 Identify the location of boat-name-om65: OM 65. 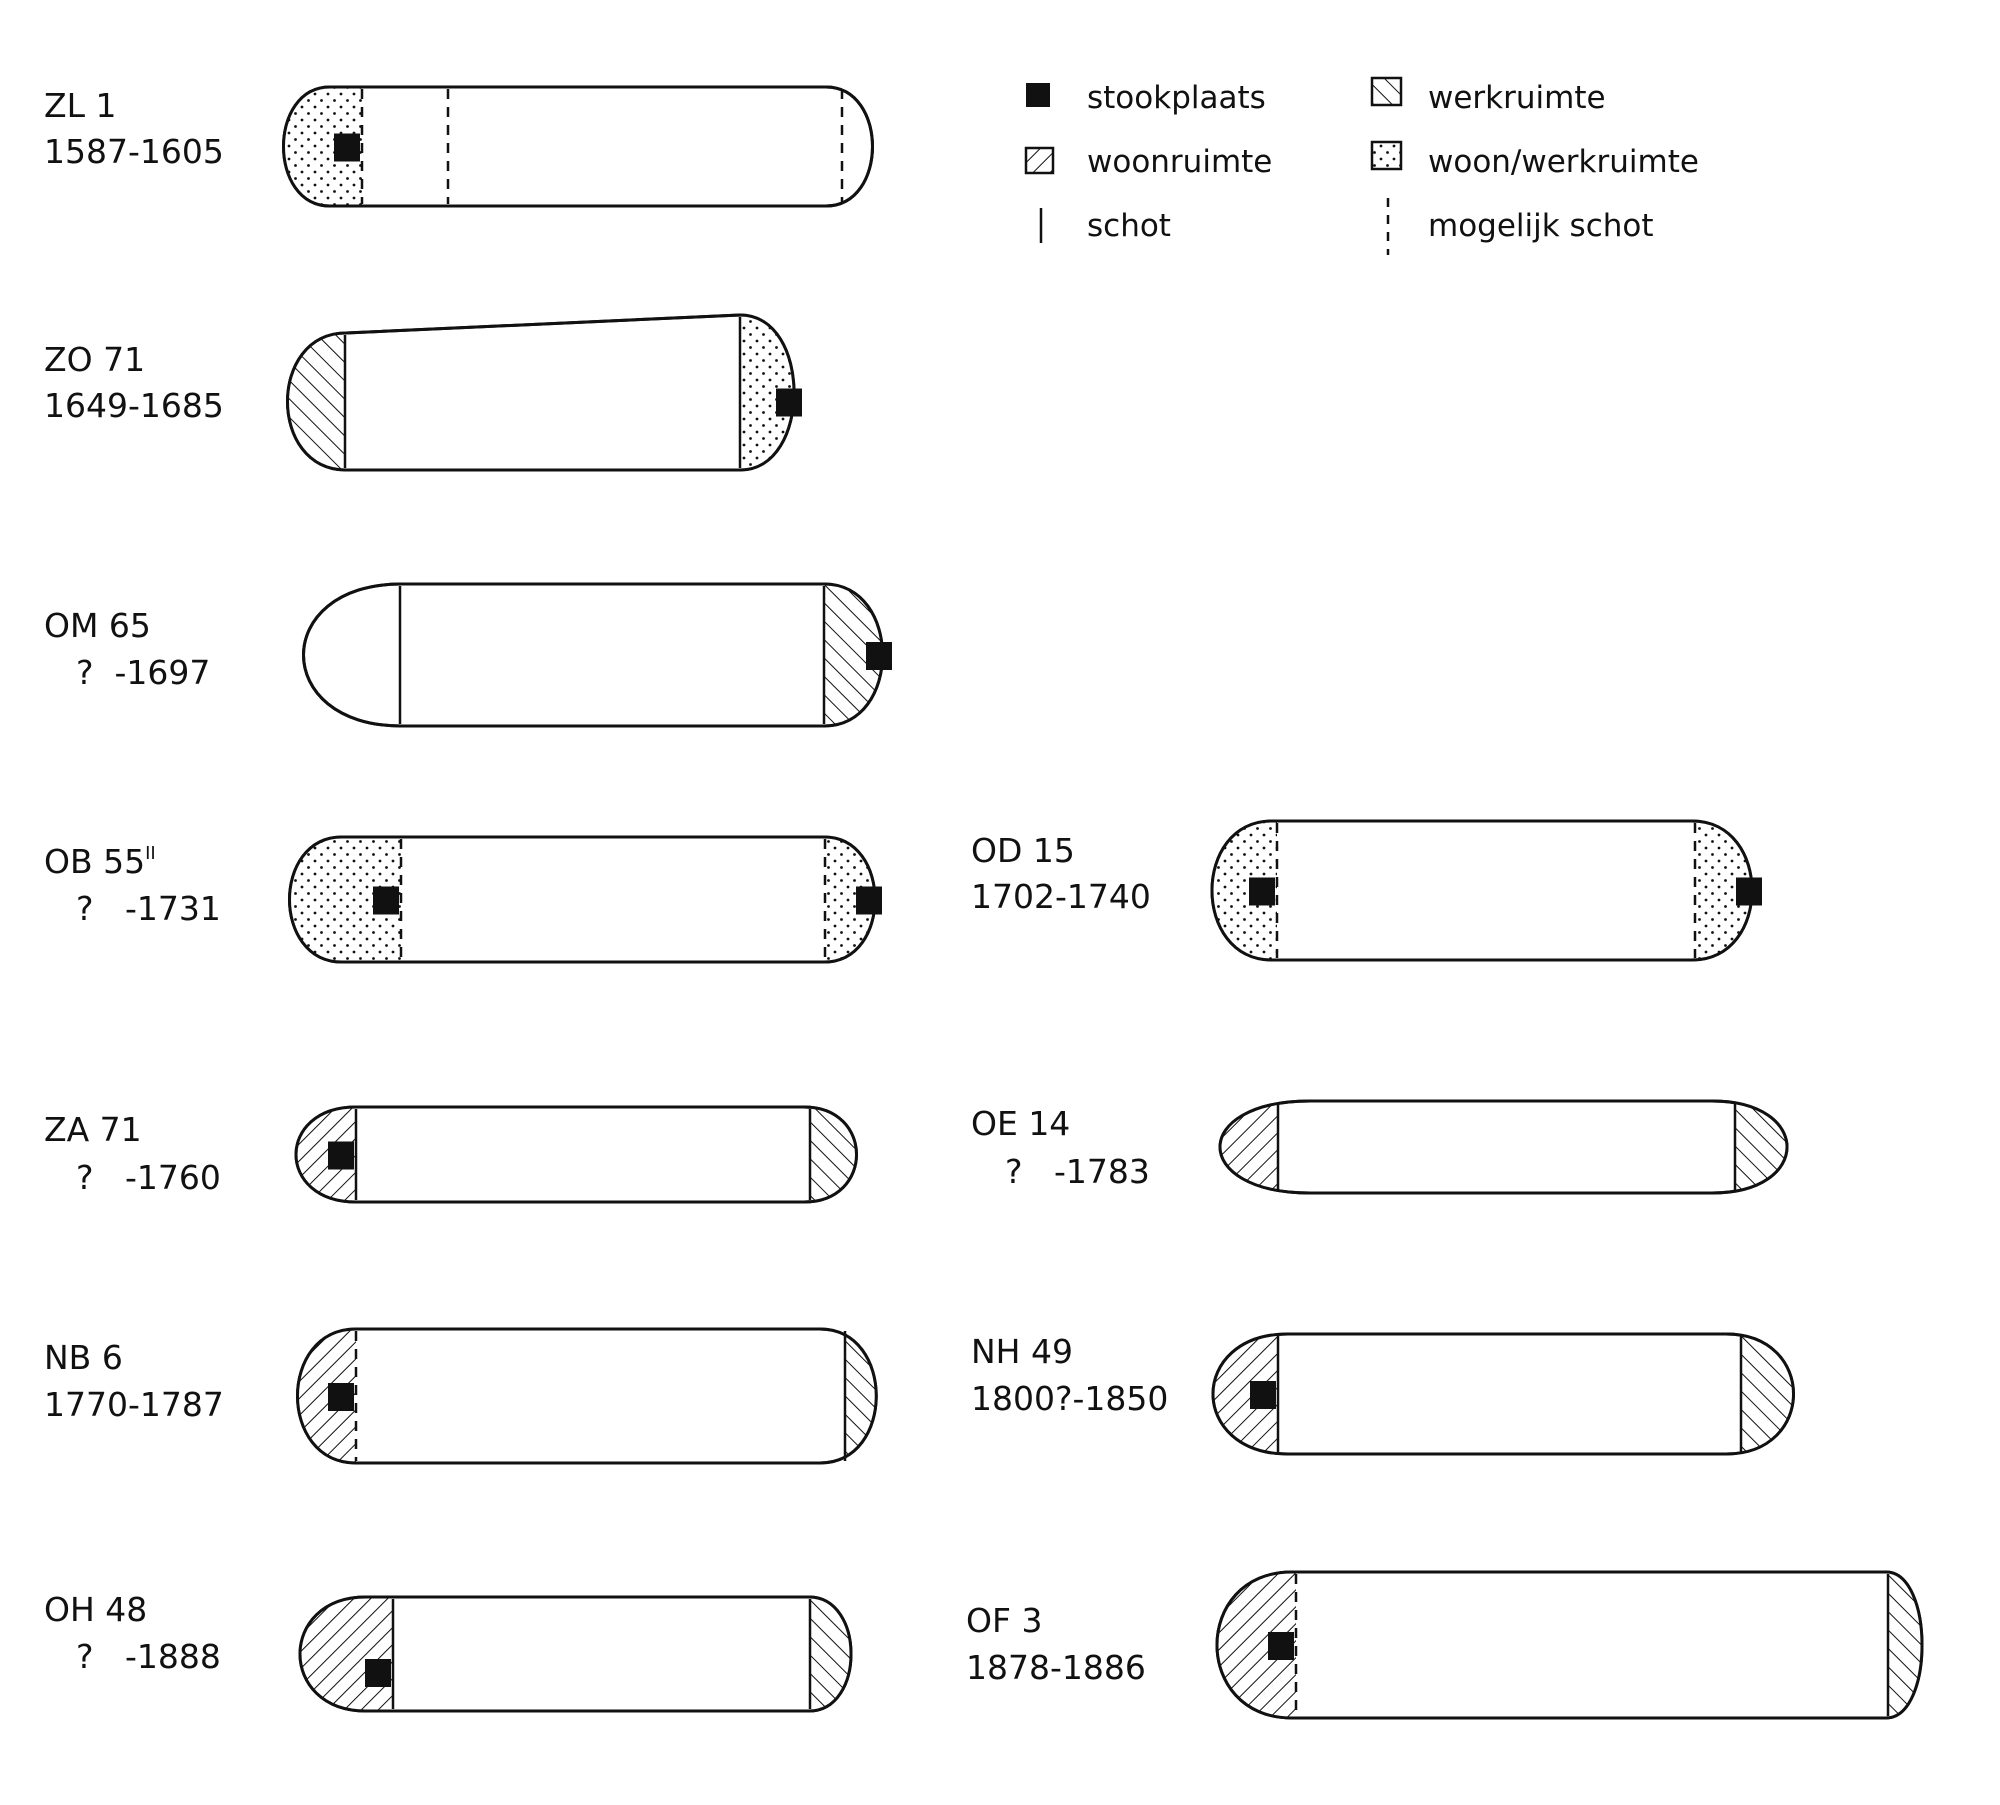
(97, 625).